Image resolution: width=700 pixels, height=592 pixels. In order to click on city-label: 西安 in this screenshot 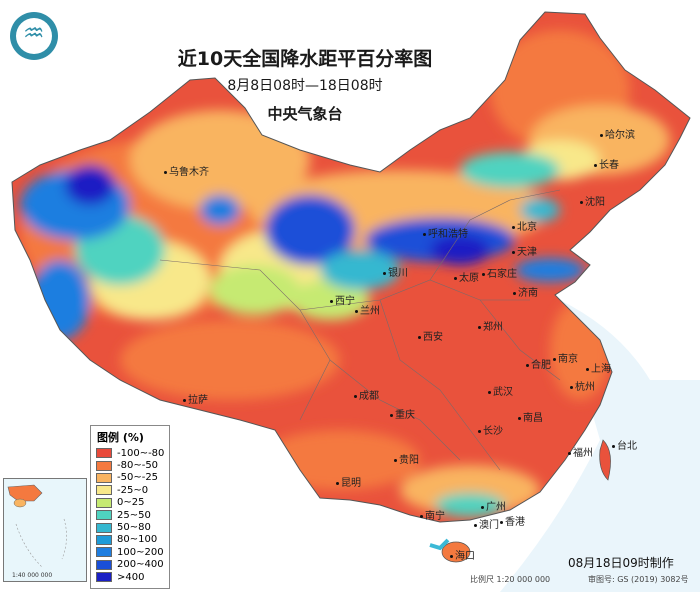, I will do `click(430, 335)`.